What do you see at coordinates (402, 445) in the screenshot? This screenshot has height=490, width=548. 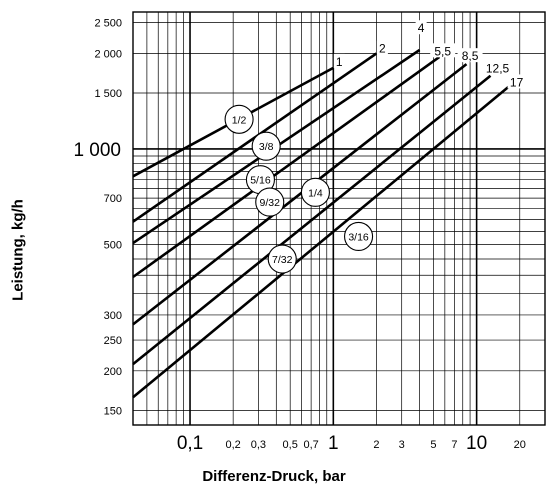 I see `x-tick-label: 3` at bounding box center [402, 445].